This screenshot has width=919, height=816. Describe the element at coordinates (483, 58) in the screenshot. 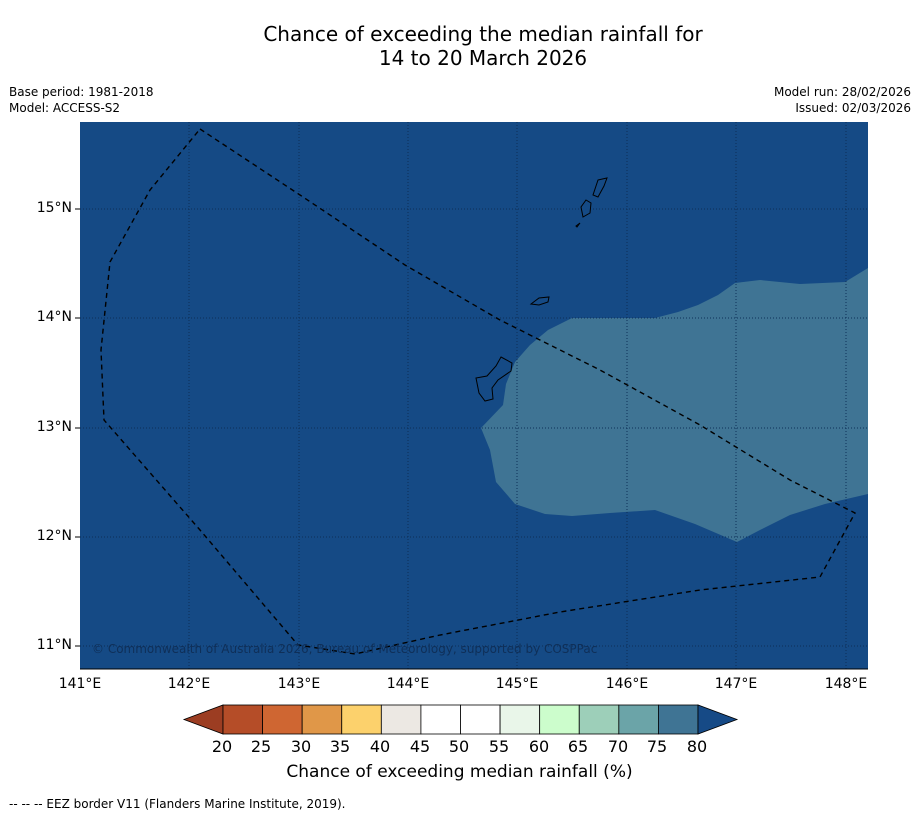

I see `title-line-2: 14 to 20 March 2026` at that location.